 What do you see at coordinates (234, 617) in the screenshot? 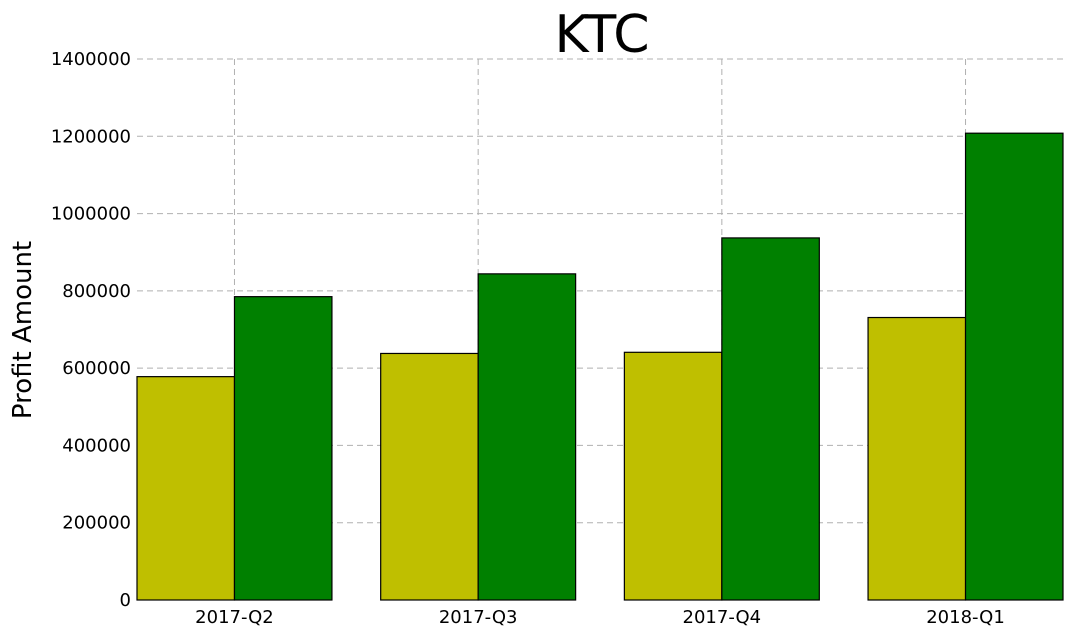
I see `x-tick-label: 2017-Q2` at bounding box center [234, 617].